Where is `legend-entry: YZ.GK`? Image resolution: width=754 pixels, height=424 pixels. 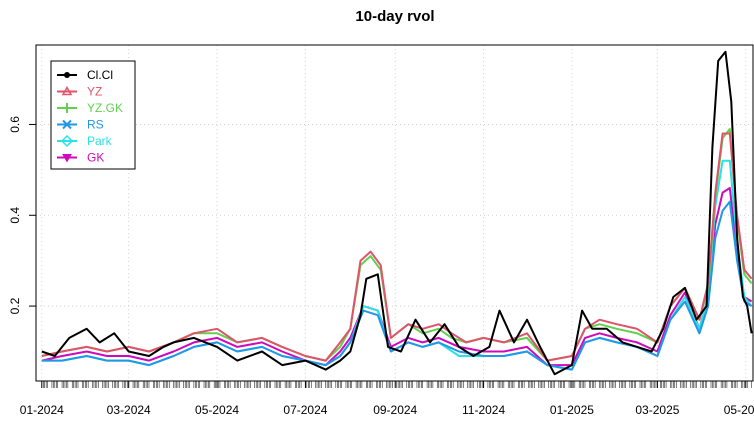
legend-entry: YZ.GK is located at coordinates (90, 108).